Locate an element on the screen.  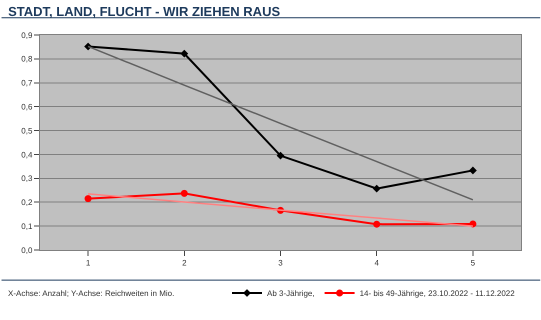
y-tick-label: 0,9 is located at coordinates (27, 35).